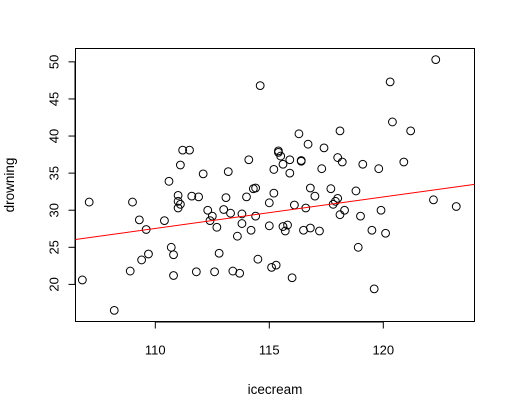 This screenshot has height=409, width=511. Describe the element at coordinates (54, 99) in the screenshot. I see `y-tick-label: 45` at that location.